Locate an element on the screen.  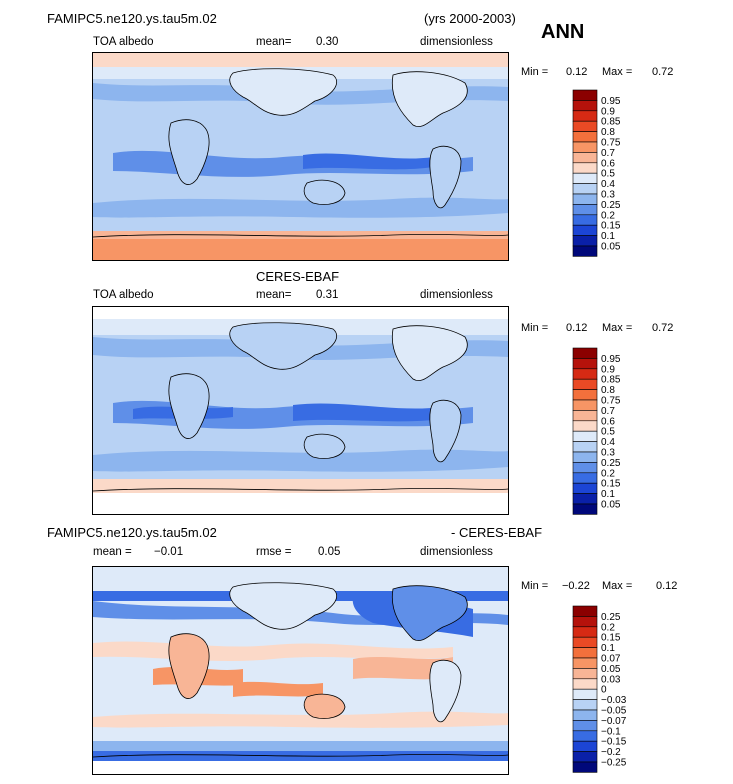
min-value: −0.22 is located at coordinates (576, 586).